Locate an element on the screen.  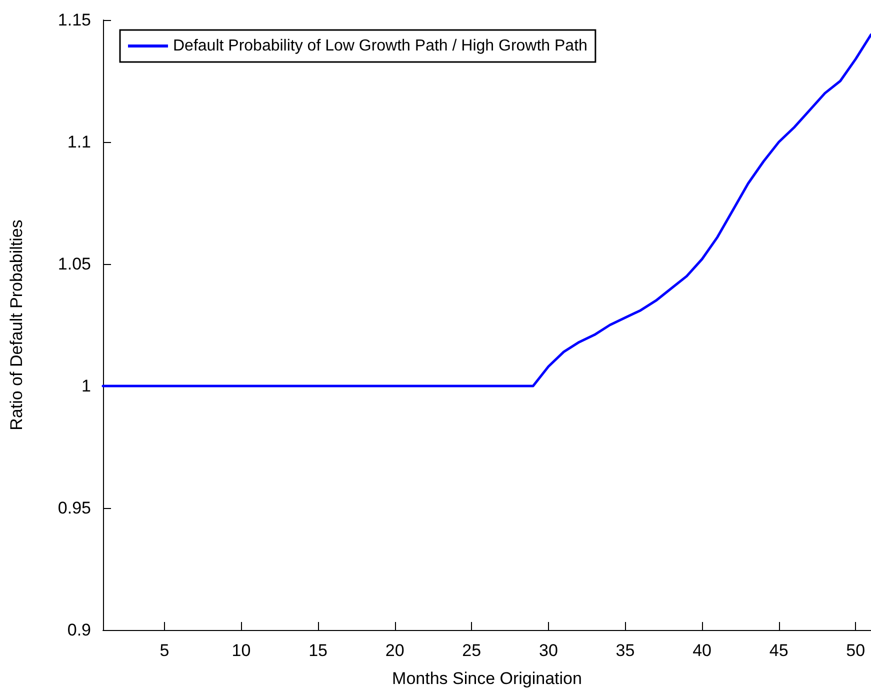
x-axis-title: Months Since Origination is located at coordinates (487, 678).